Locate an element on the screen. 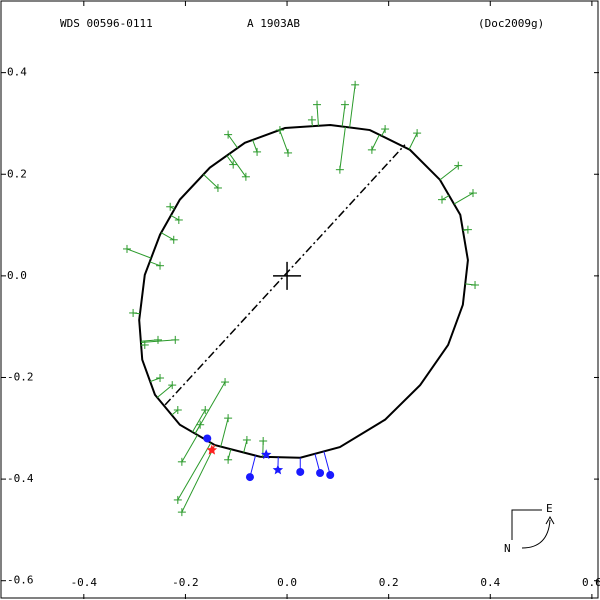  x-tick-label: 0.2 is located at coordinates (389, 582).